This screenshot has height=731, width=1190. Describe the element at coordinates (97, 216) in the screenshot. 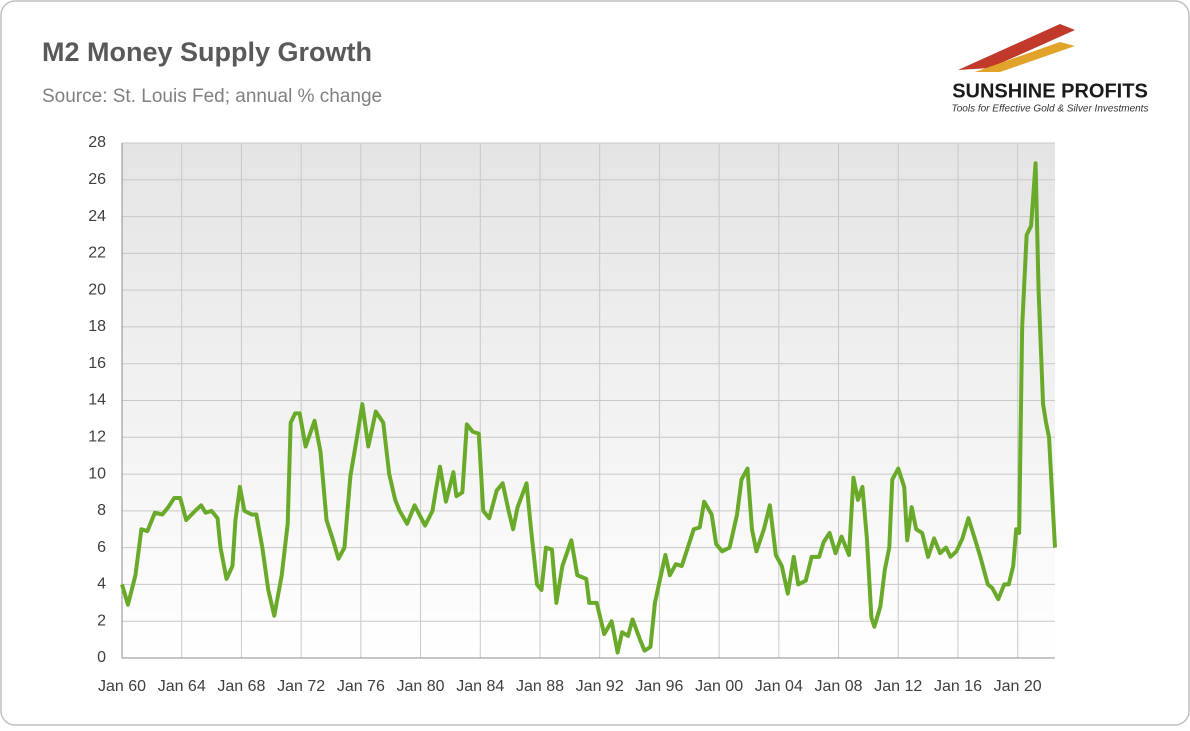

I see `y-tick-label: 24` at that location.